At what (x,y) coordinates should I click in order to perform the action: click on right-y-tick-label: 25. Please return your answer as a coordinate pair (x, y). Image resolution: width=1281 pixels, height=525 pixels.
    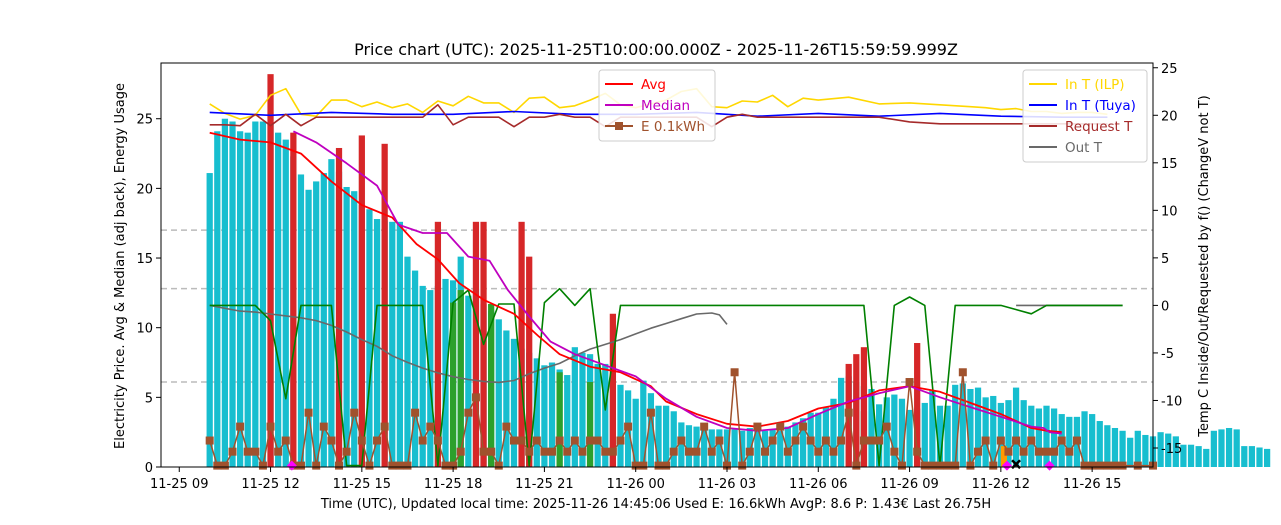
    Looking at the image, I should click on (1169, 69).